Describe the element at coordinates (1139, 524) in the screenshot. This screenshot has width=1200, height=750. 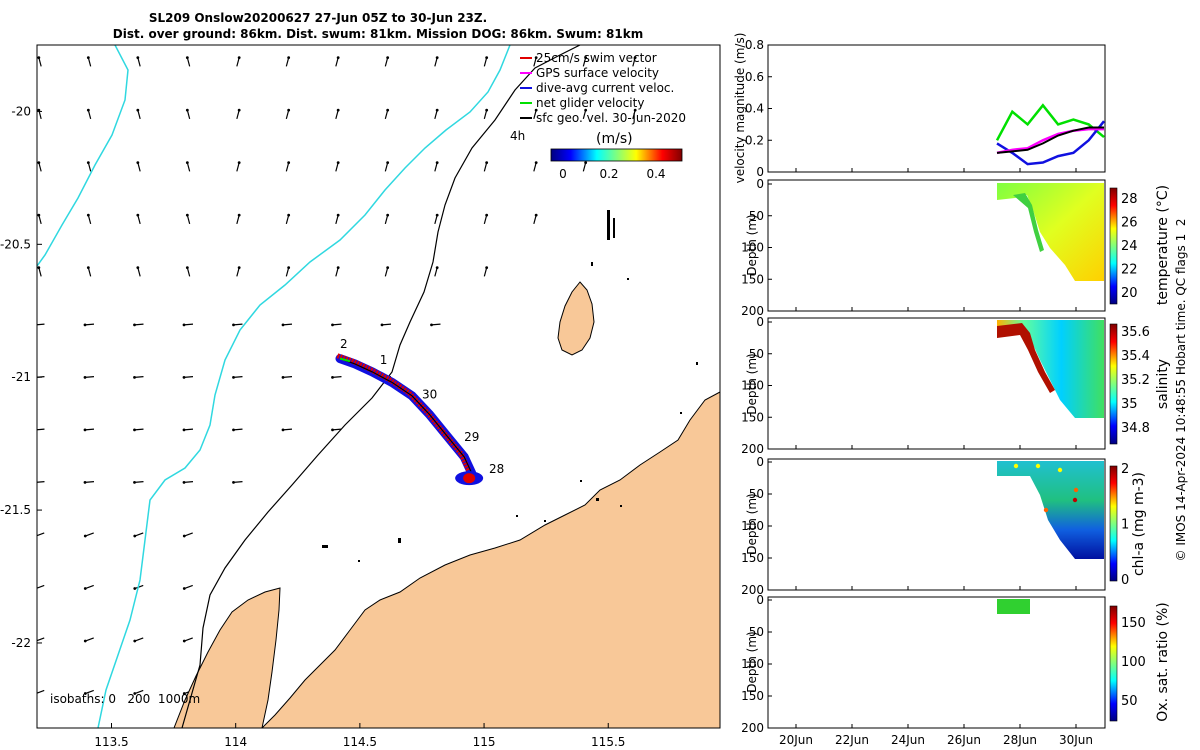
I see `chla-cblabel: chl-a (mg m-3)` at that location.